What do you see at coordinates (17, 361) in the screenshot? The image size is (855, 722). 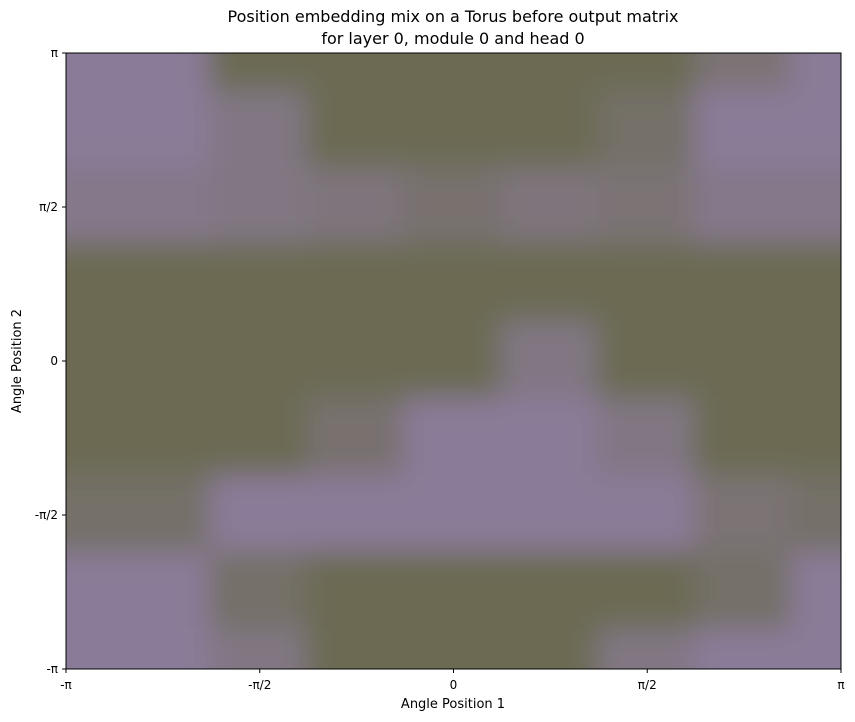 I see `y-axis-label: Angle Position 2` at bounding box center [17, 361].